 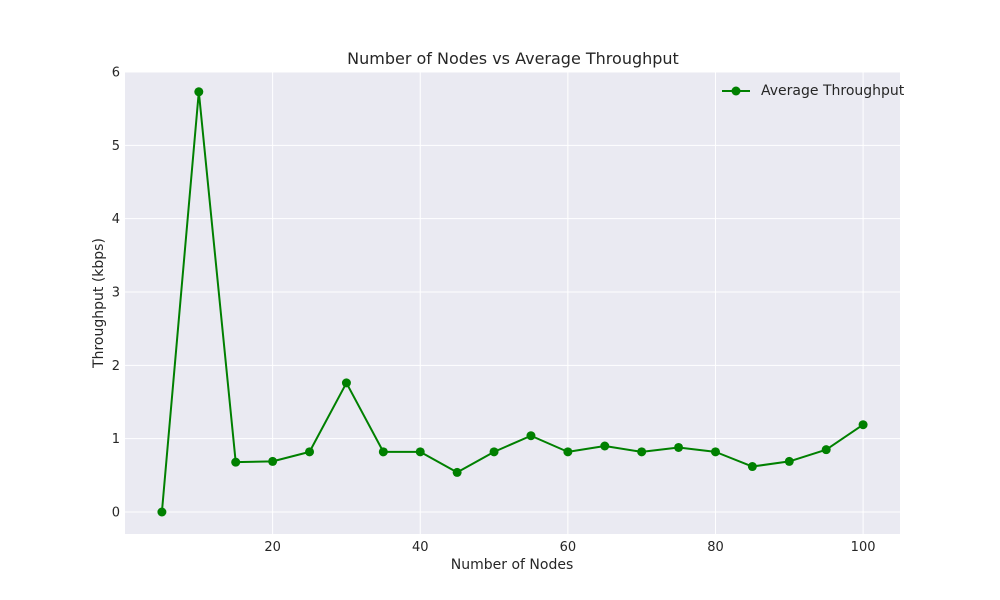 What do you see at coordinates (420, 547) in the screenshot?
I see `x-tick-label: 40` at bounding box center [420, 547].